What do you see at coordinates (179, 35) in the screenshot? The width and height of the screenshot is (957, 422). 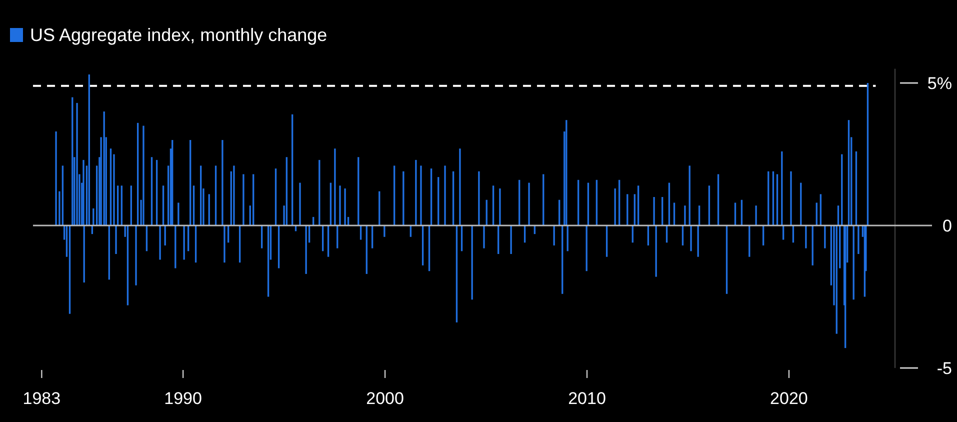 I see `legend-label: US Aggregate index, monthly change` at bounding box center [179, 35].